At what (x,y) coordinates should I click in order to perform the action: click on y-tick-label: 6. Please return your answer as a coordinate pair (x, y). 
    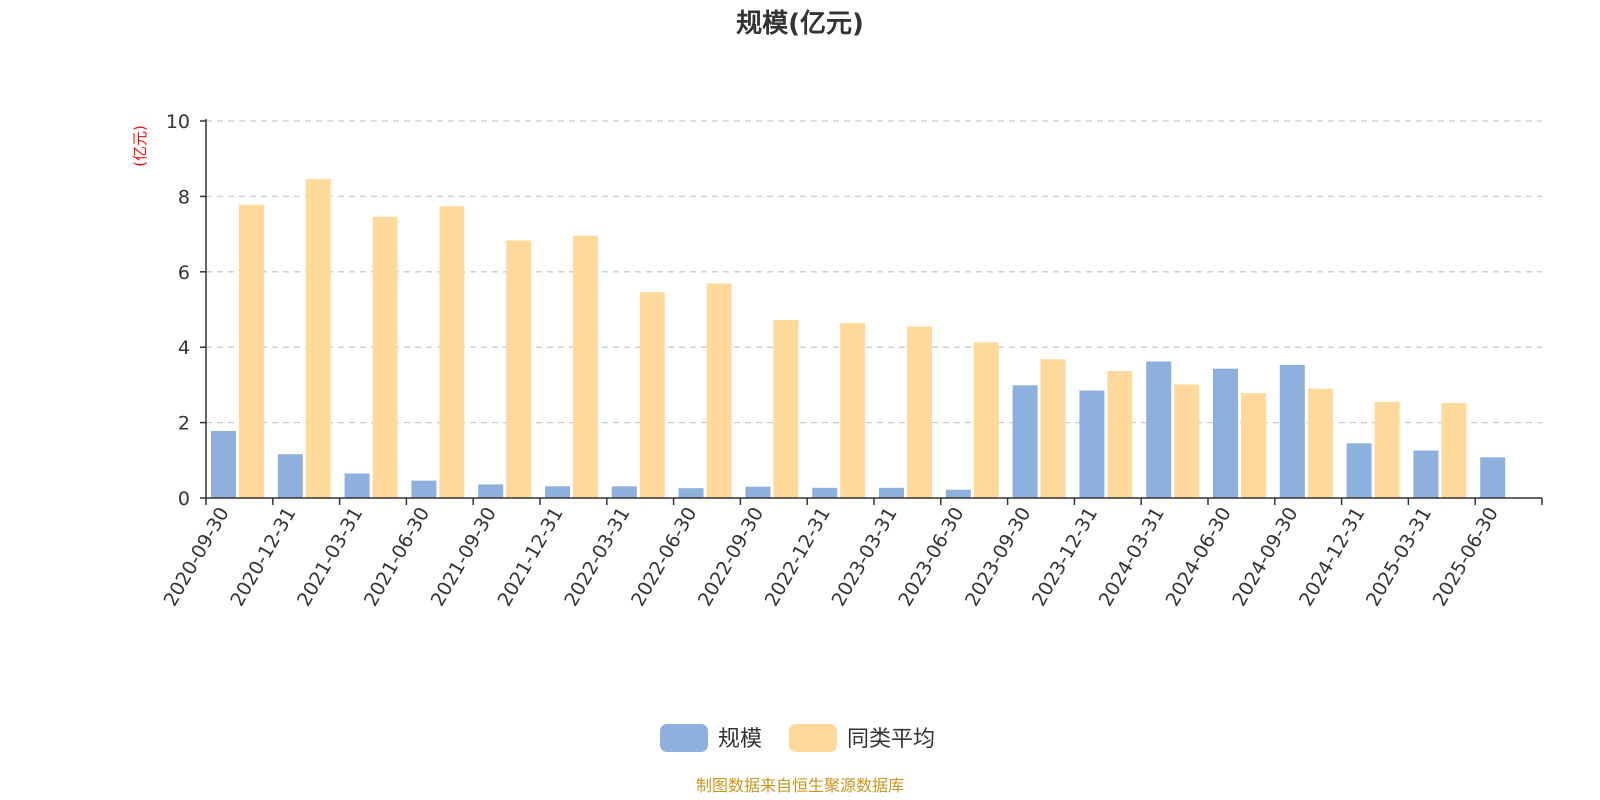
    Looking at the image, I should click on (184, 273).